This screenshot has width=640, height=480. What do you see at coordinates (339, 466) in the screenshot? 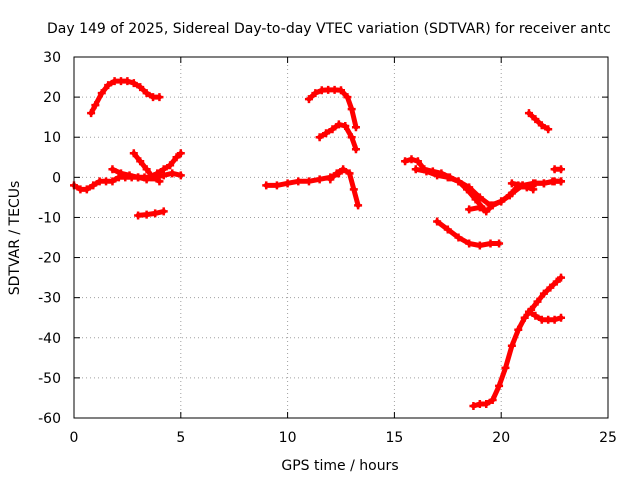
I see `x-axis-label: GPS time / hours` at bounding box center [339, 466].